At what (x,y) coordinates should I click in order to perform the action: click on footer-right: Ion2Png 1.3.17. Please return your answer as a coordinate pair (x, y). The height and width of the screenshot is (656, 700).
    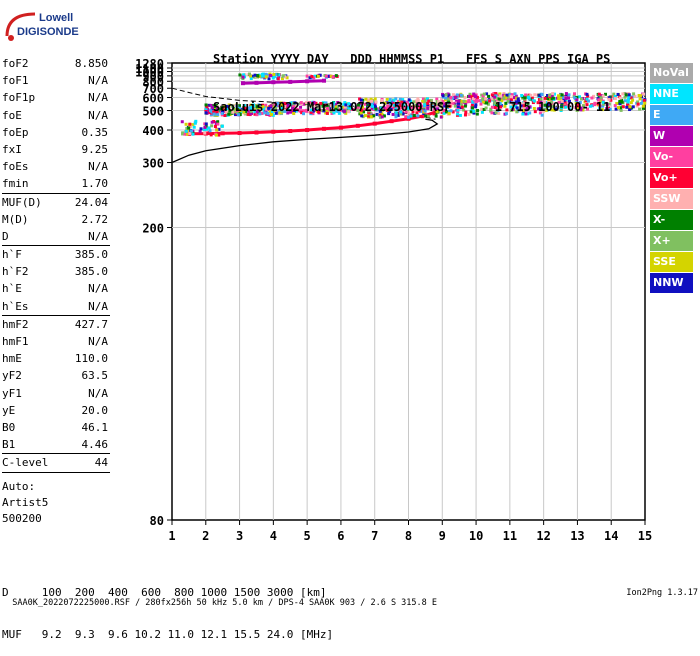
    Looking at the image, I should click on (662, 593).